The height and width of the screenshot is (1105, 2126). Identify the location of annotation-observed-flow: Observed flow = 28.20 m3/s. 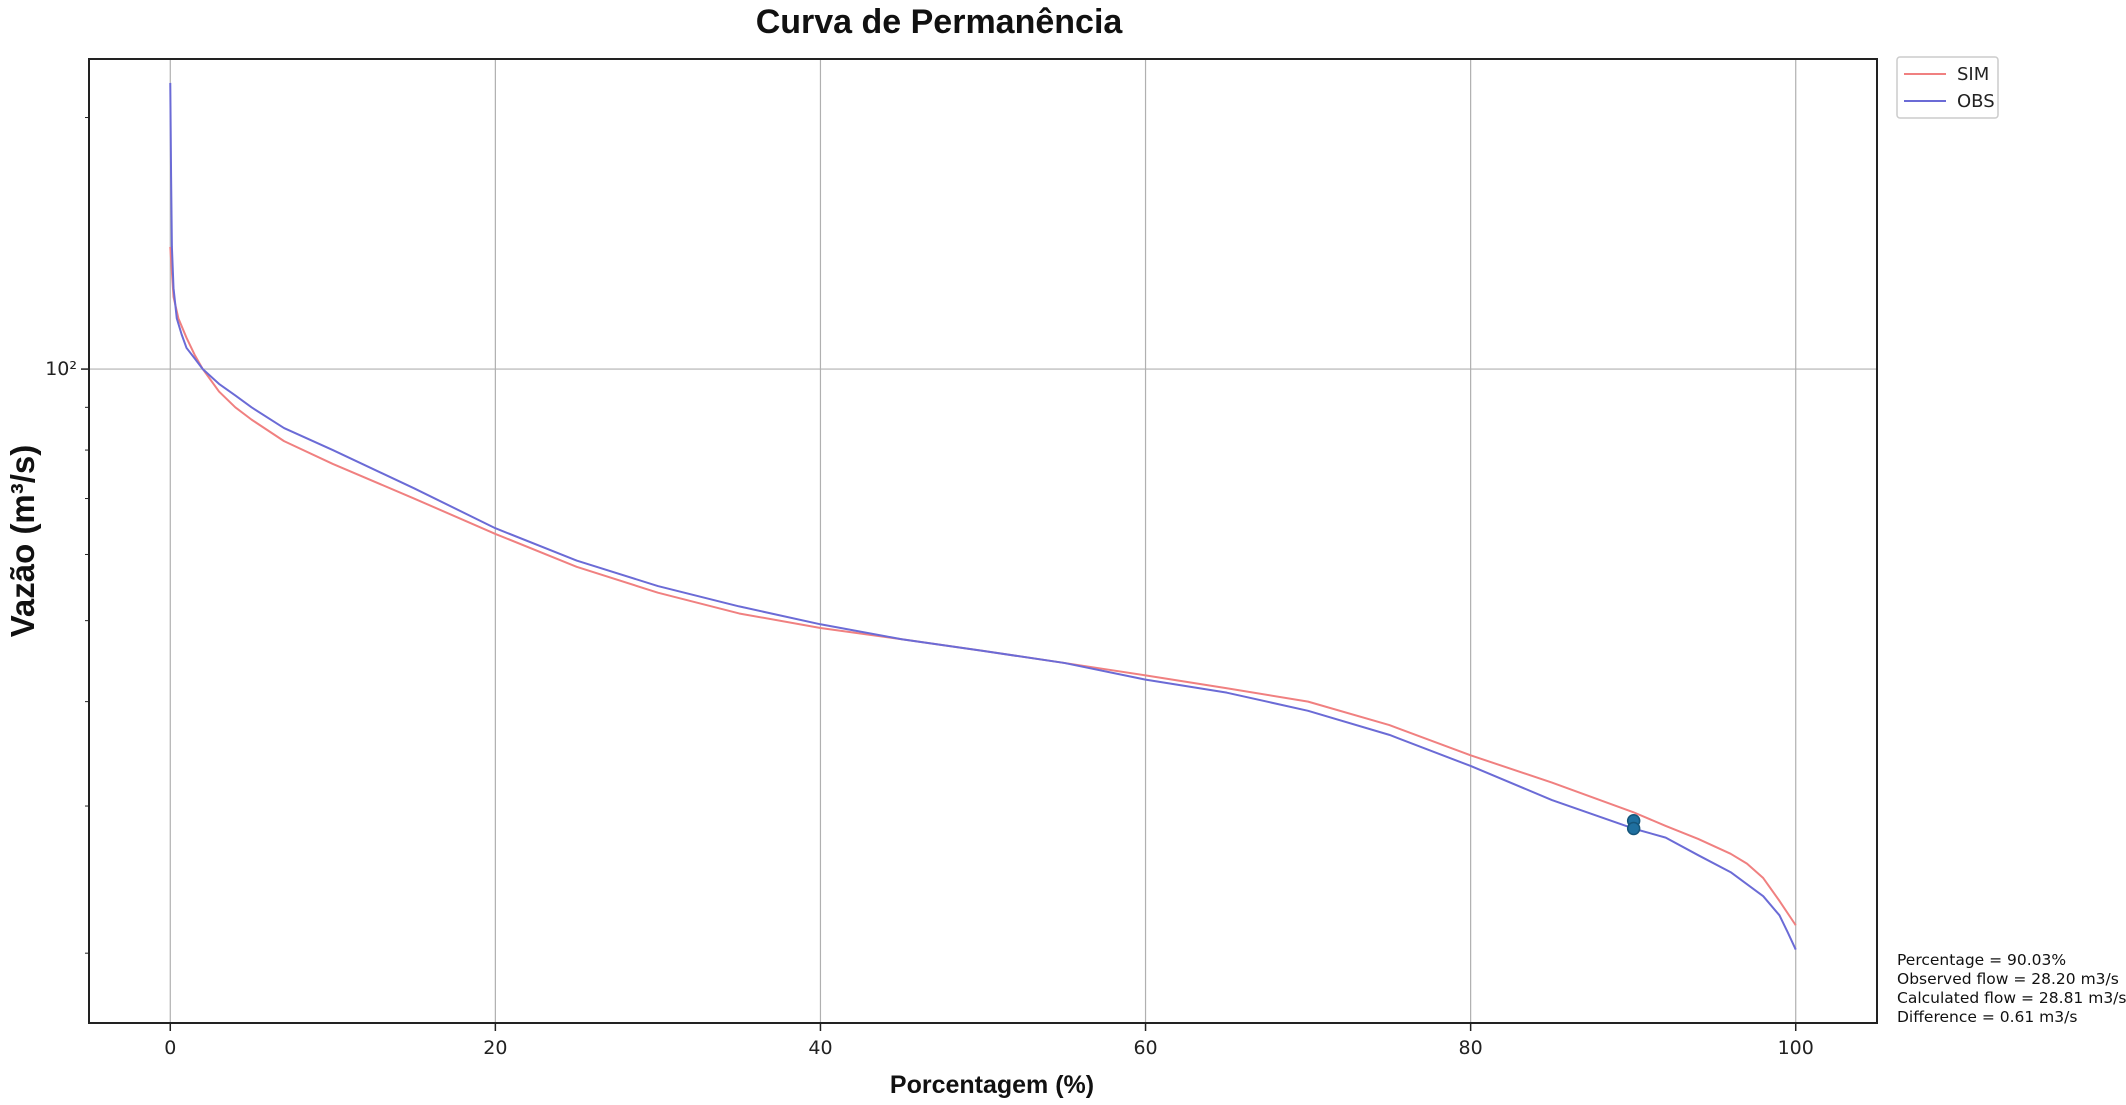
(2008, 979).